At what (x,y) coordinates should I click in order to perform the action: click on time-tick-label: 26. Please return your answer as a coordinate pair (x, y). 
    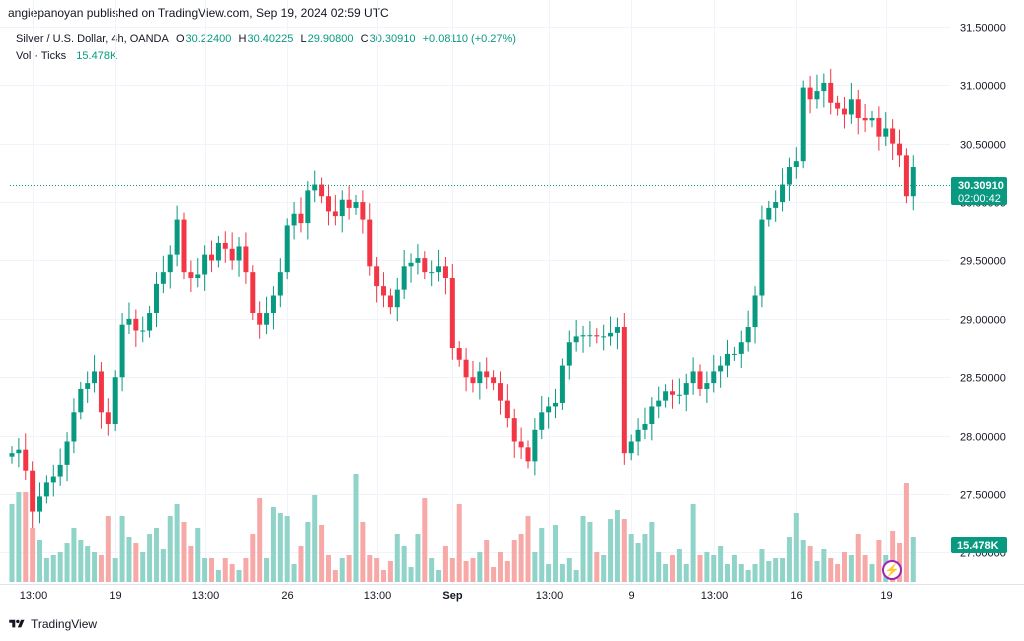
    Looking at the image, I should click on (287, 596).